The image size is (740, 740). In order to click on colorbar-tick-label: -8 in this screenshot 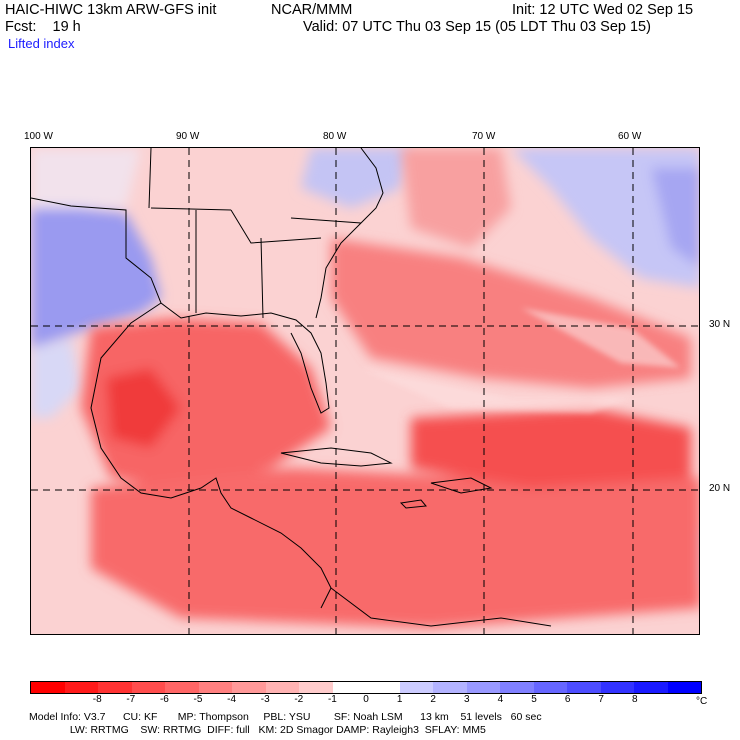, I will do `click(97, 699)`.